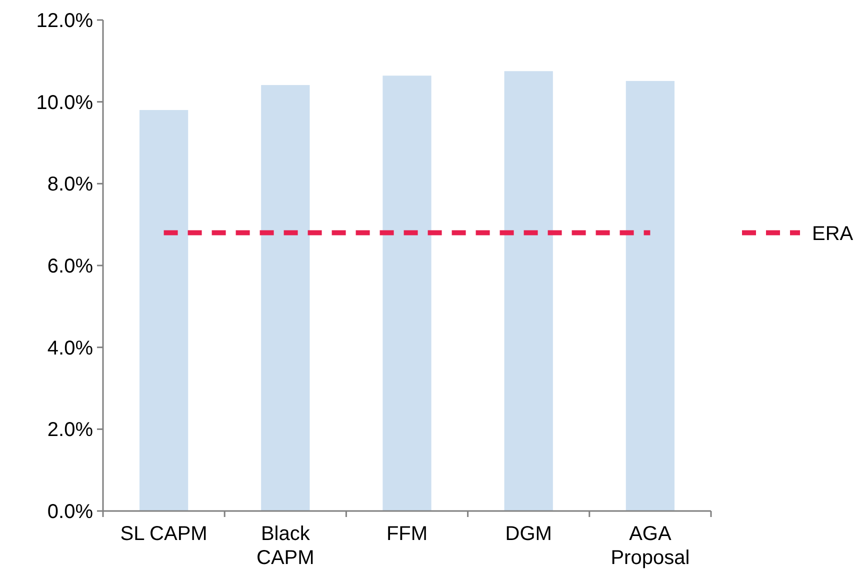  What do you see at coordinates (70, 430) in the screenshot?
I see `y-tick-label: 2.0%` at bounding box center [70, 430].